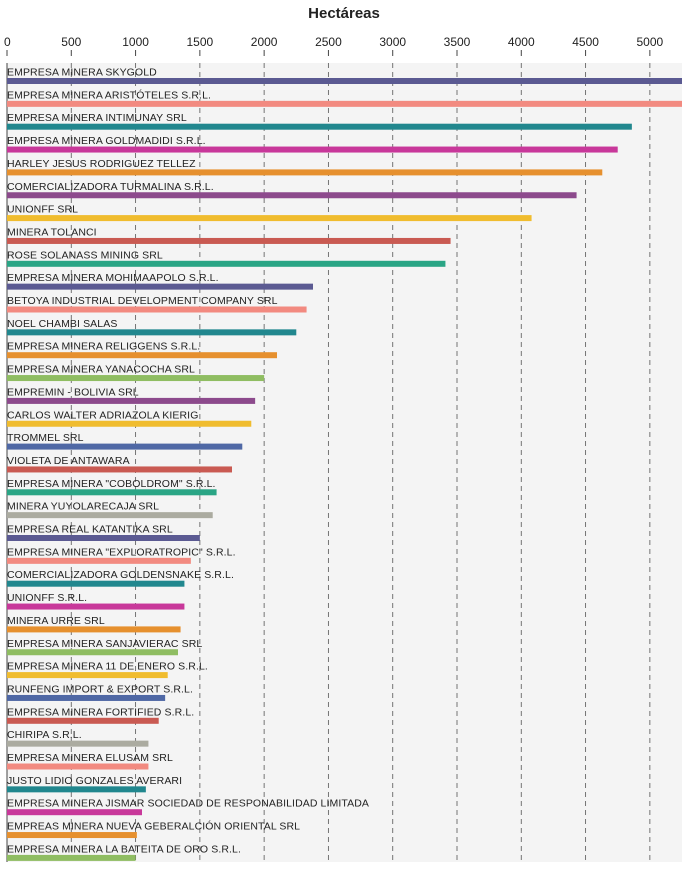 This screenshot has height=872, width=688. I want to click on category-label: MINERA YUYOLARECAJA SRL, so click(83, 507).